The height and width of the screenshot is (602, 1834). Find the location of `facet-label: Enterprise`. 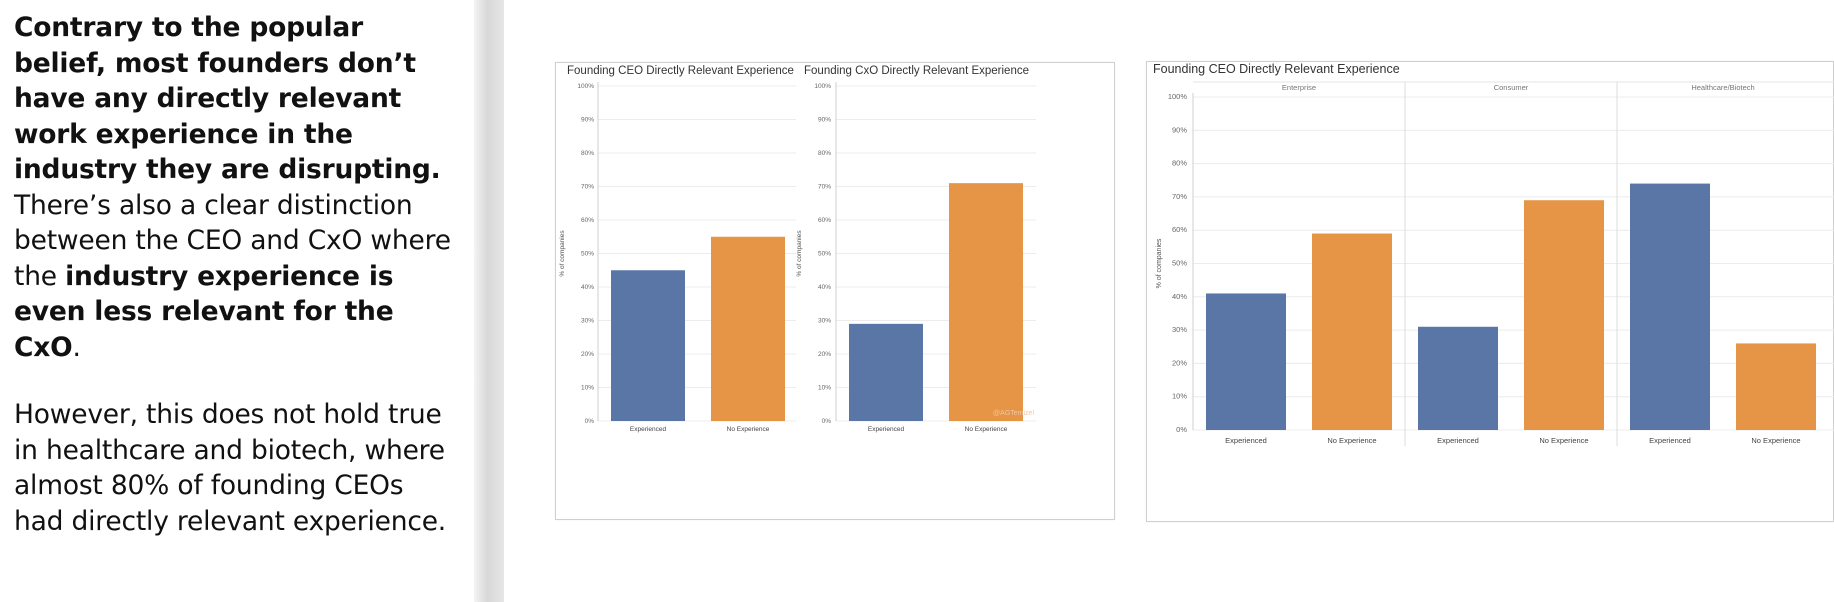

facet-label: Enterprise is located at coordinates (1299, 87).